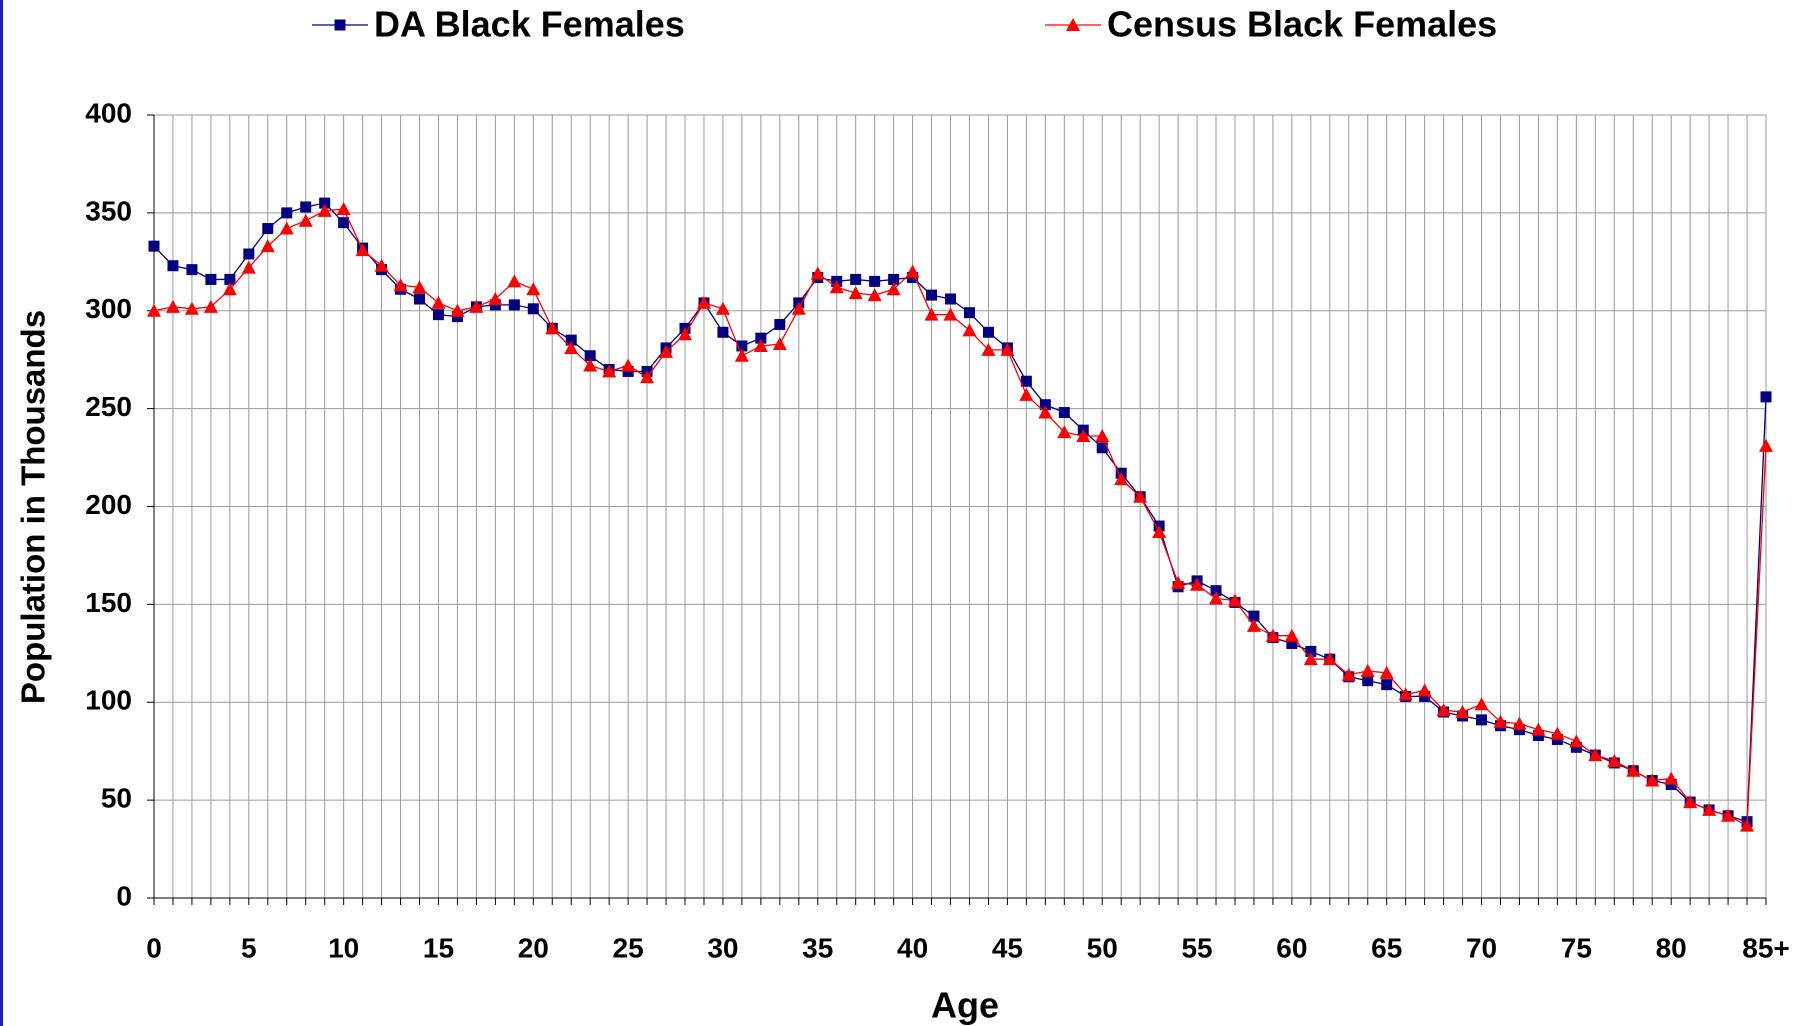 The width and height of the screenshot is (1801, 1026). Describe the element at coordinates (108, 308) in the screenshot. I see `y-tick-label: 300` at that location.